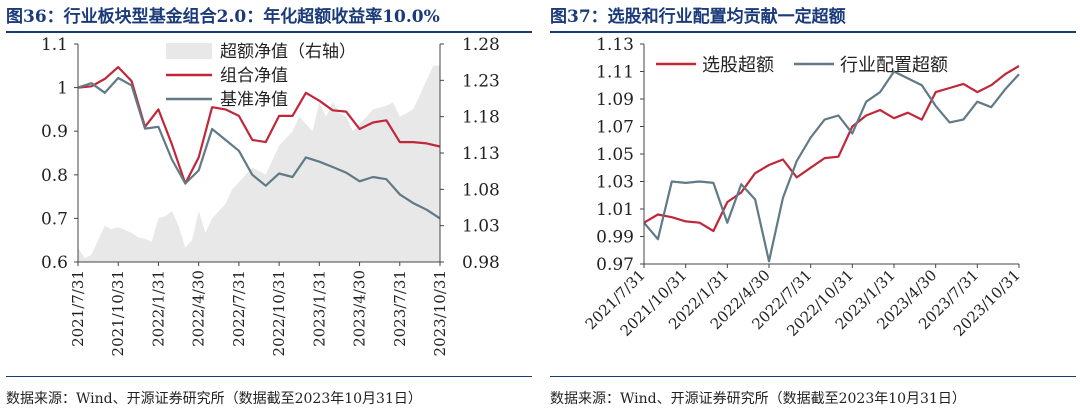 The width and height of the screenshot is (1080, 417). I want to click on chart1-y2-tick-label-1: 1.03, so click(481, 227).